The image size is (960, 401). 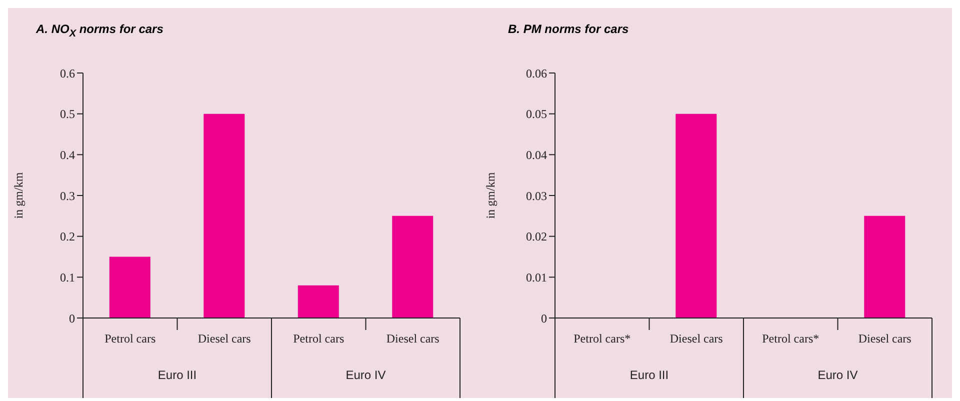 What do you see at coordinates (67, 114) in the screenshot?
I see `y-tick-label: 0.5` at bounding box center [67, 114].